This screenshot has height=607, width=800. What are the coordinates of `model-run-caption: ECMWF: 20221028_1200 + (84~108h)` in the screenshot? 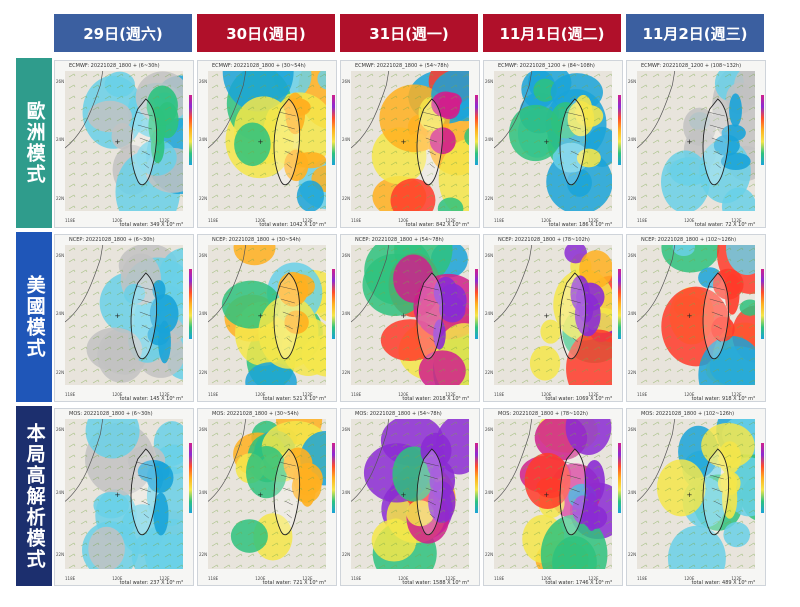 It's located at (546, 66).